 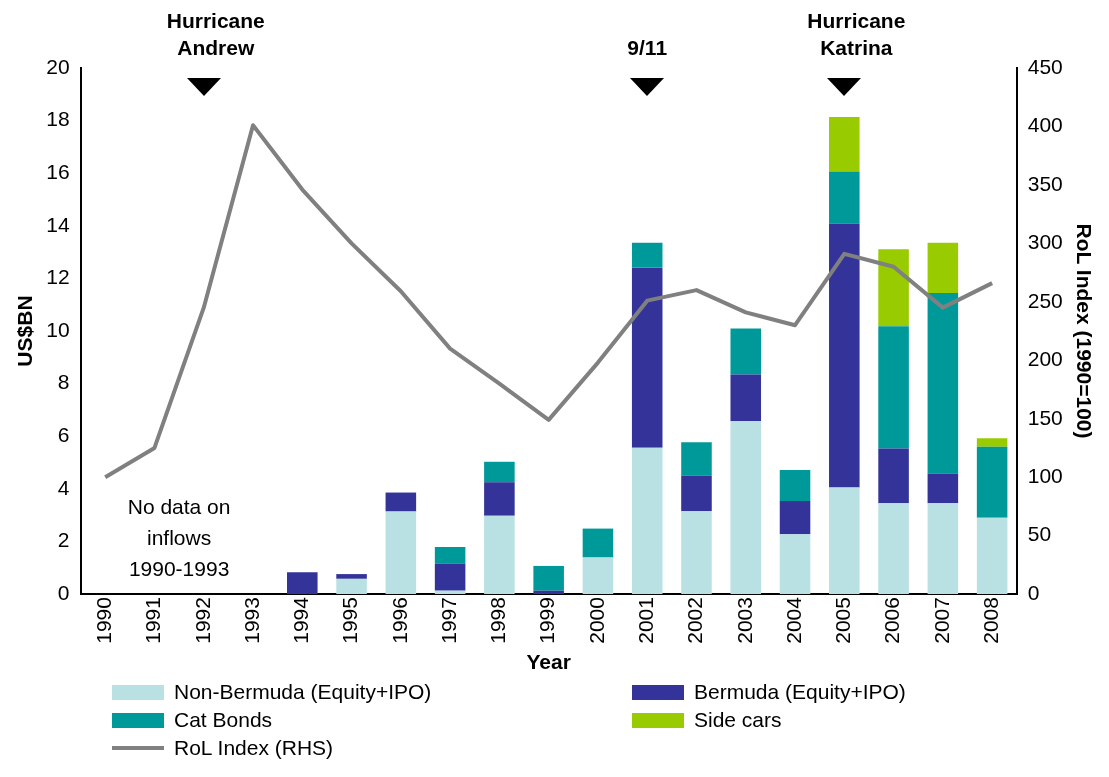 What do you see at coordinates (350, 620) in the screenshot?
I see `x-tick-label: 1995` at bounding box center [350, 620].